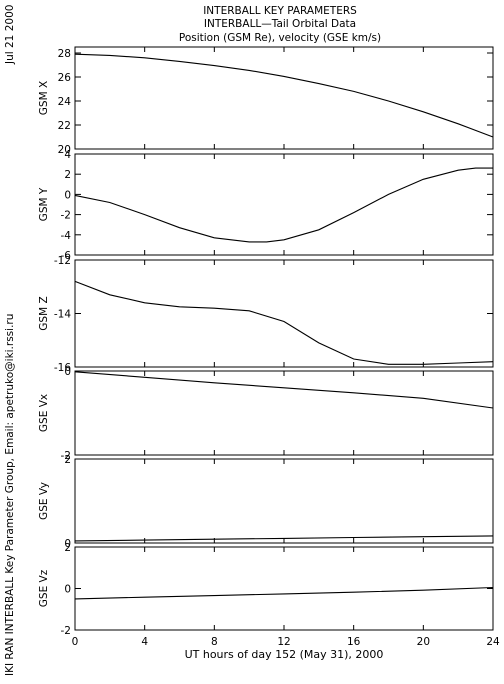  What do you see at coordinates (280, 24) in the screenshot?
I see `title-line-2: INTERBALL—Tail Orbital Data` at bounding box center [280, 24].